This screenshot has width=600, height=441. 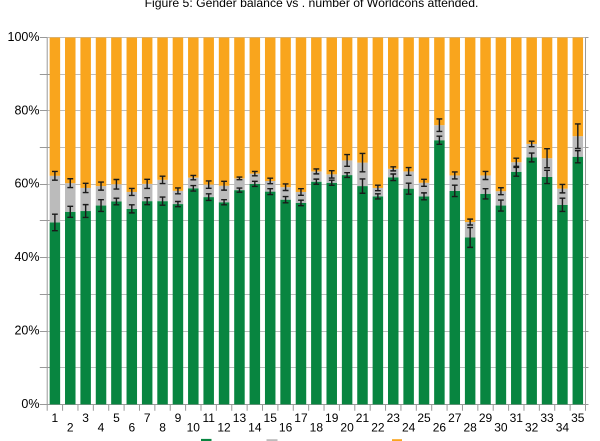 What do you see at coordinates (501, 428) in the screenshot?
I see `svg-text: 30` at bounding box center [501, 428].